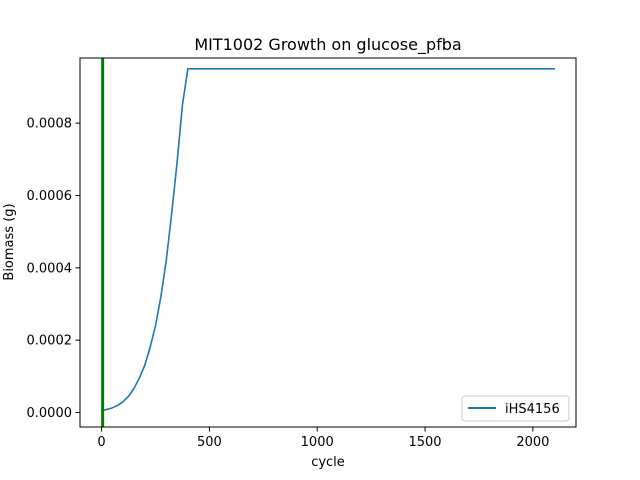 The image size is (640, 480). Describe the element at coordinates (50, 268) in the screenshot. I see `y-tick-label: 0.0004` at that location.